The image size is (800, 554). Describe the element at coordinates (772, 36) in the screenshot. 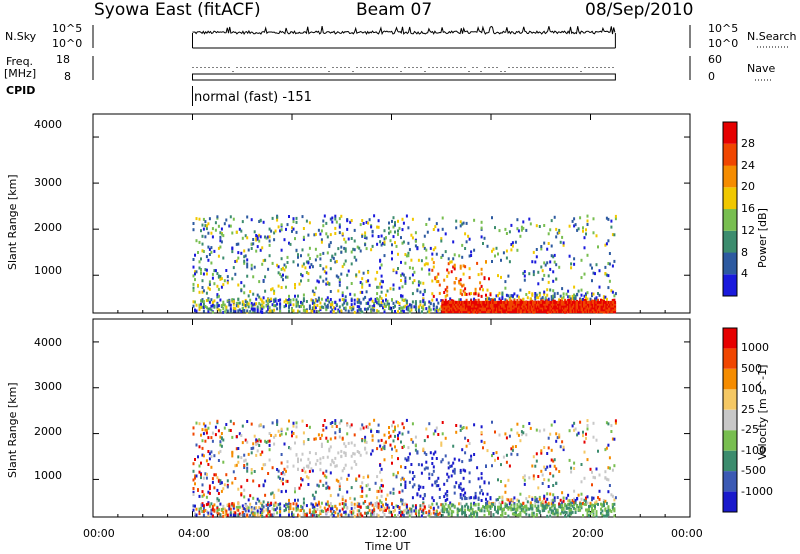

I see `nsearch-label: N.Search` at that location.